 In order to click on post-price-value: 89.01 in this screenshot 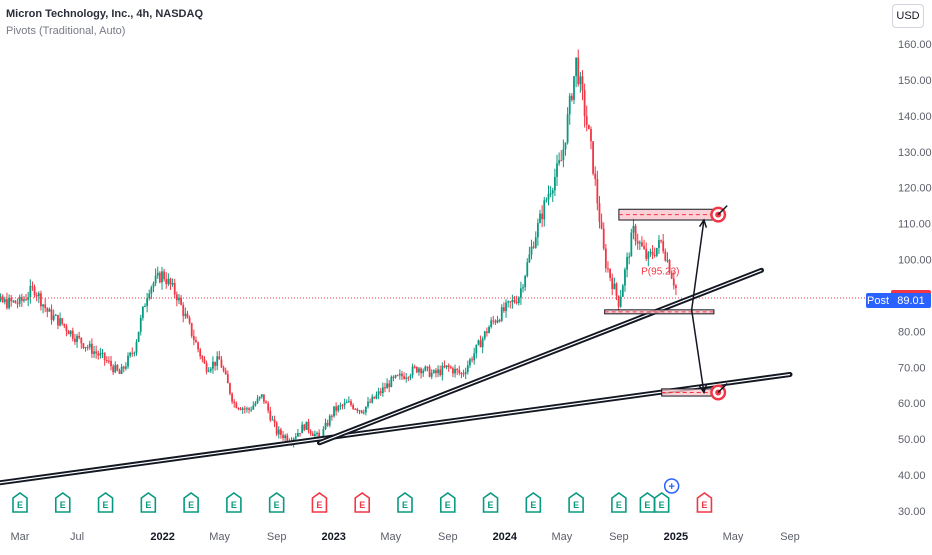, I will do `click(911, 301)`.